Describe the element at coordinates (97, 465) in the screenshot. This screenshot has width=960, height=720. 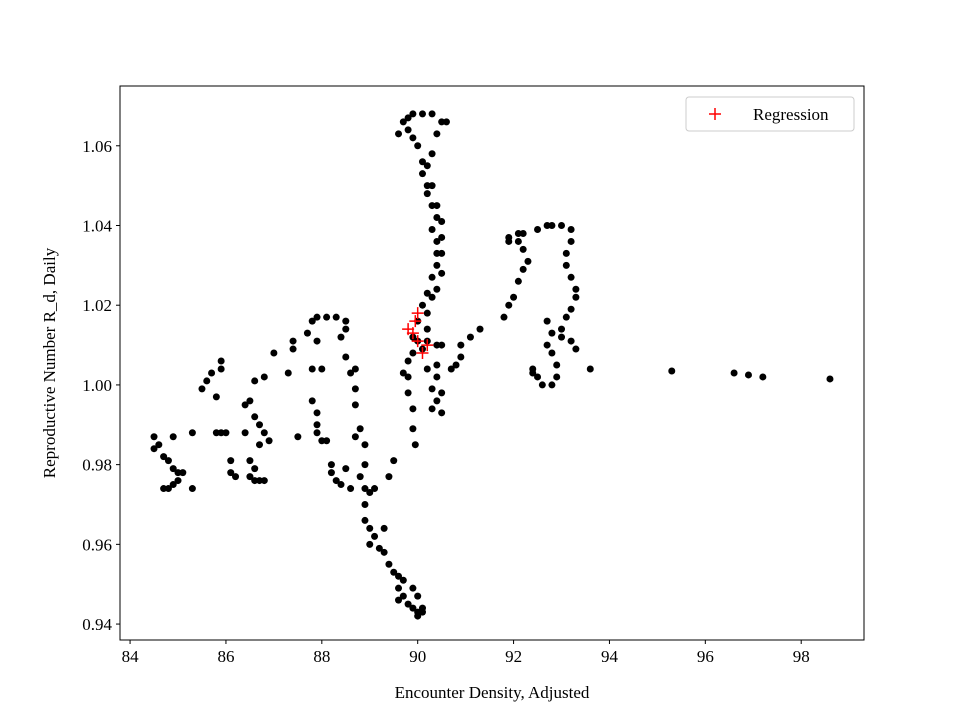
I see `y-tick-label: 0.98` at that location.